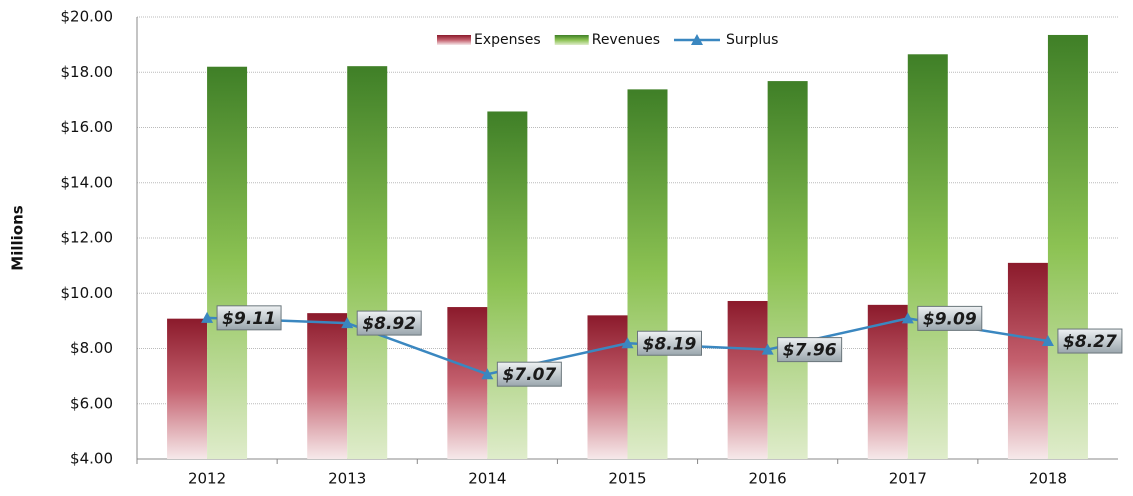  Describe the element at coordinates (91, 348) in the screenshot. I see `y-tick-label: $8.00` at that location.